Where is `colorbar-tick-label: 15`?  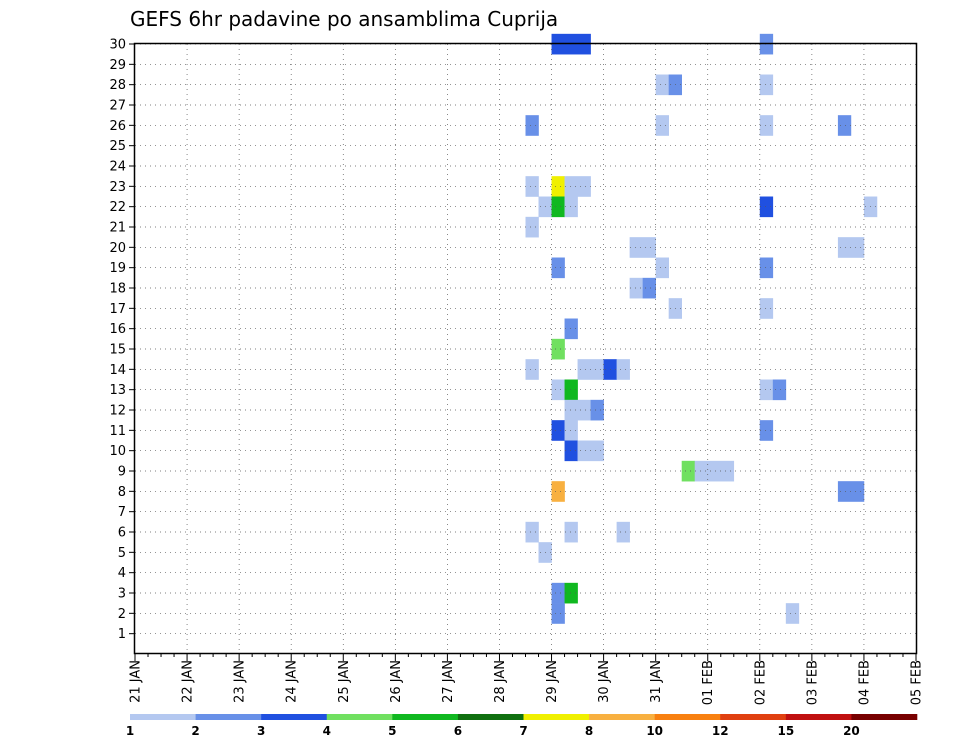 colorbar-tick-label: 15 is located at coordinates (785, 731).